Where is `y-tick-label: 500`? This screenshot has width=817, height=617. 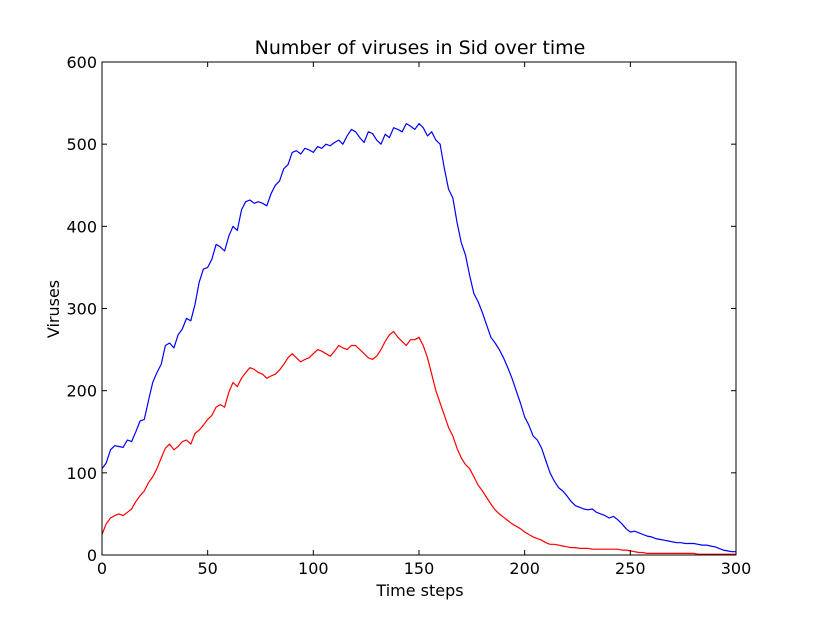
y-tick-label: 500 is located at coordinates (81, 144).